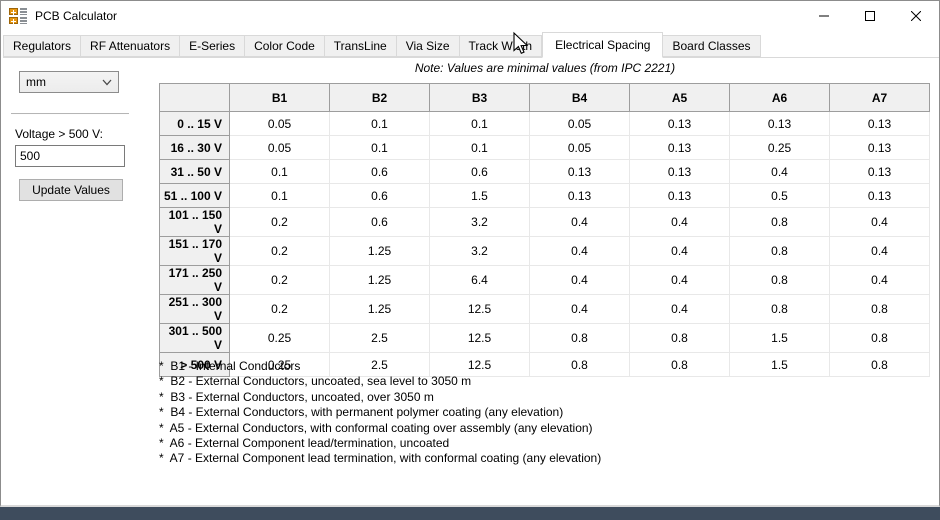 The width and height of the screenshot is (940, 520). Describe the element at coordinates (379, 338) in the screenshot. I see `value-cell: 2.5` at that location.